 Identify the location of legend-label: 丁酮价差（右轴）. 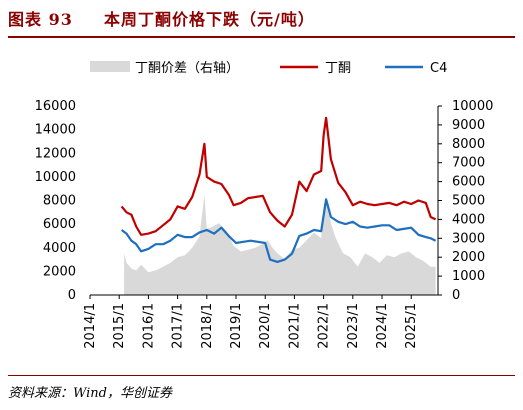
(187, 68).